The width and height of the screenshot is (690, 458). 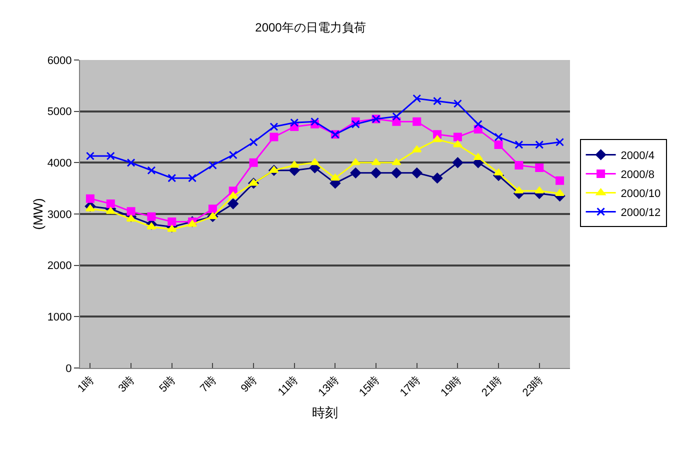 What do you see at coordinates (491, 387) in the screenshot?
I see `x-tick-label: 21時` at bounding box center [491, 387].